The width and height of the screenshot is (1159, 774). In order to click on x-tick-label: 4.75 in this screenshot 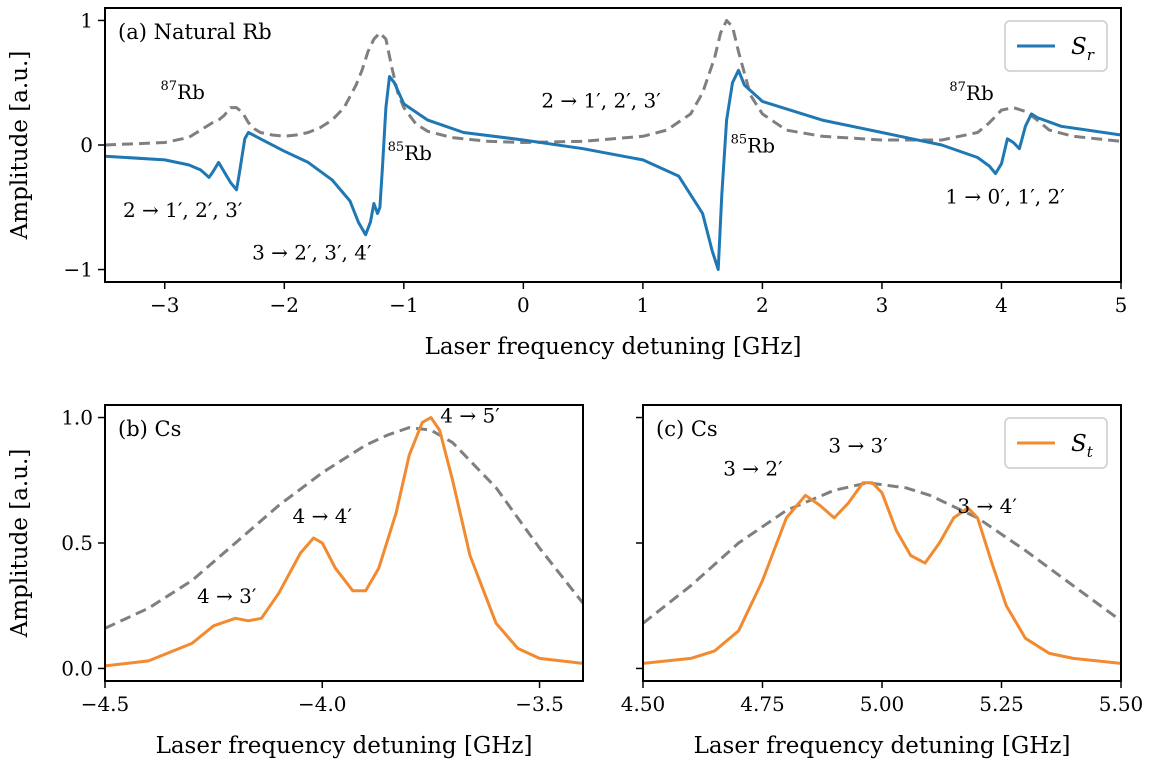, I will do `click(762, 704)`.